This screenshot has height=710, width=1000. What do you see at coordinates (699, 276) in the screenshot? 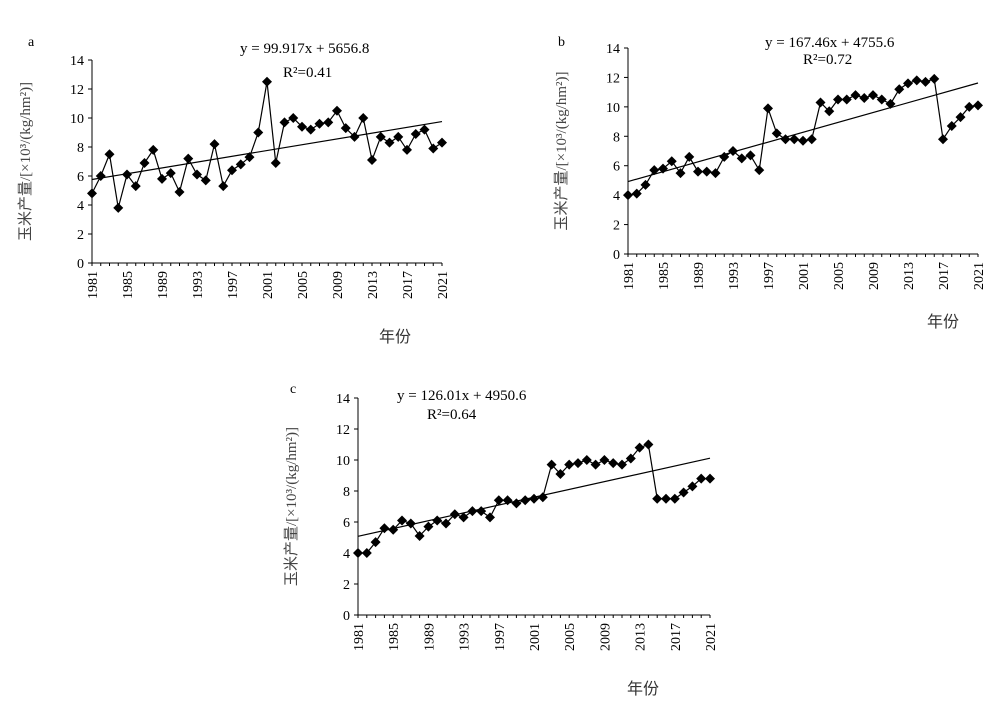
I see `x-tick-label: 1989` at bounding box center [699, 276].